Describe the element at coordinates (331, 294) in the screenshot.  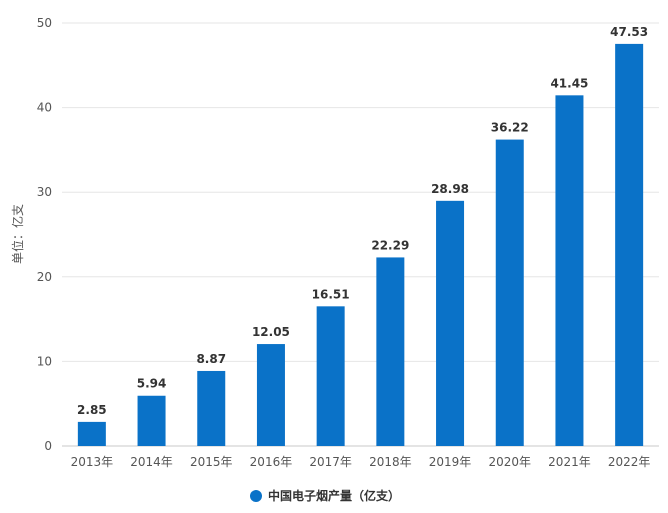
I see `value-label: 16.51` at that location.